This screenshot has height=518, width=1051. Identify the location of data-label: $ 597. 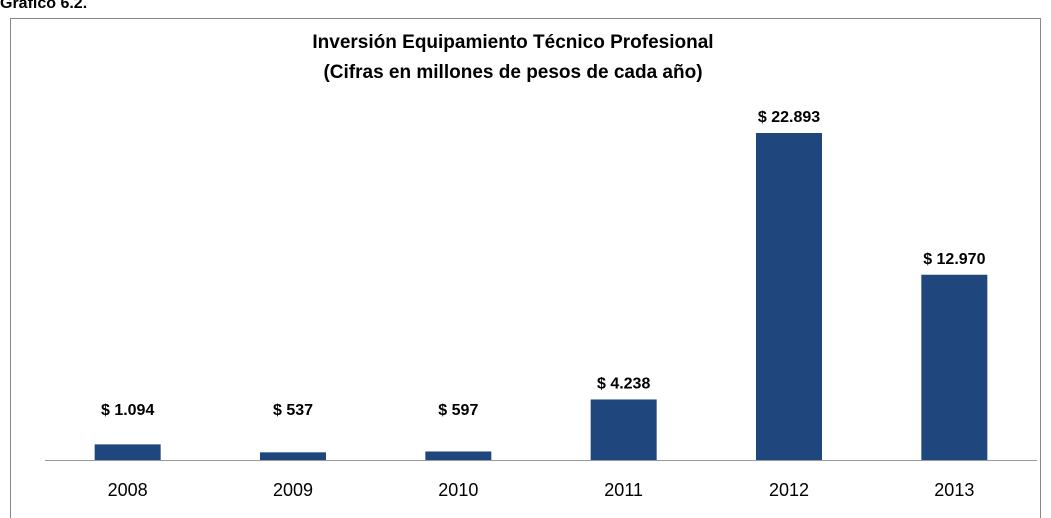
(458, 410).